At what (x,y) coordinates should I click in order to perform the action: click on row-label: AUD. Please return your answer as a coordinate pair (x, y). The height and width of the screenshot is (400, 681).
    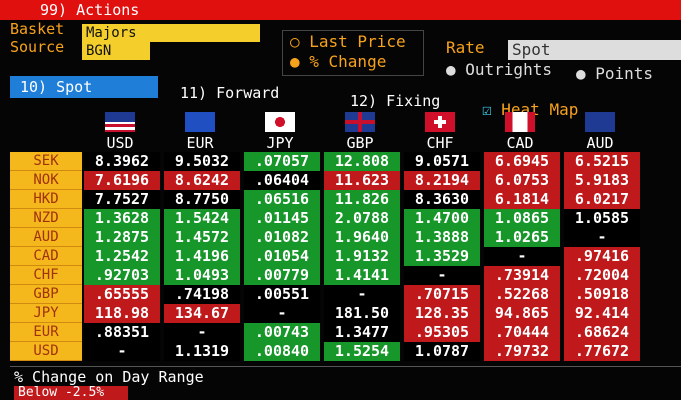
    Looking at the image, I should click on (46, 237).